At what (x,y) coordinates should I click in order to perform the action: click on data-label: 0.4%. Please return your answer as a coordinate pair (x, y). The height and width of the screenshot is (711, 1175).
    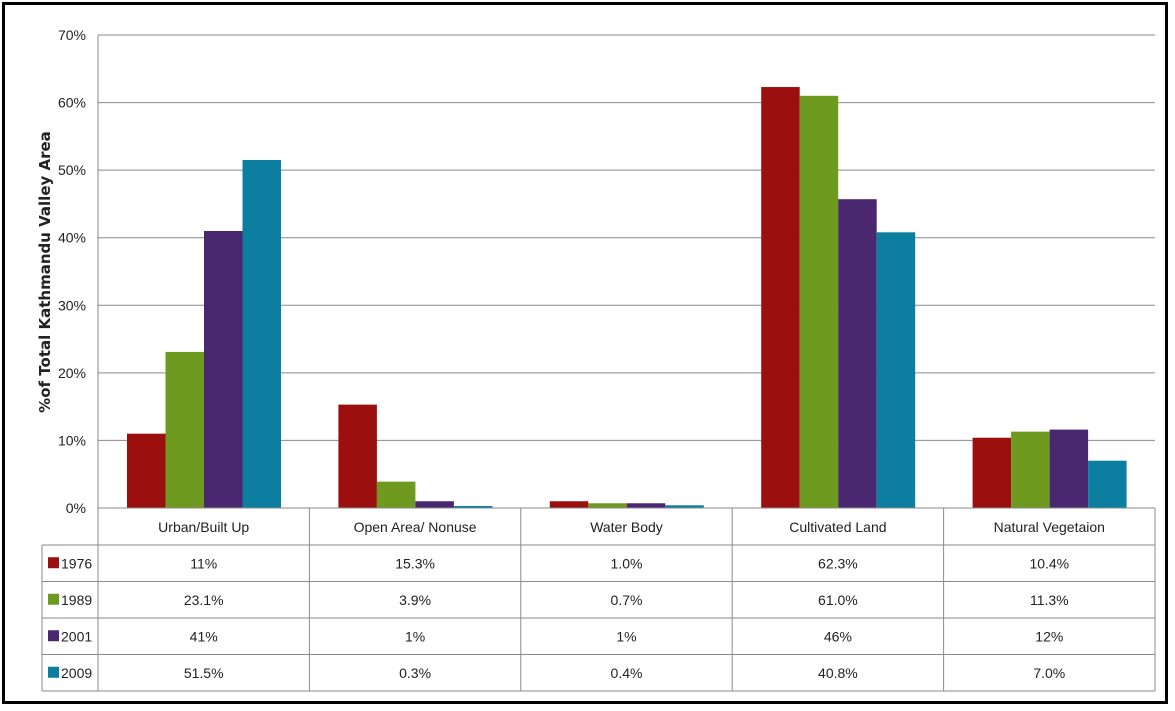
    Looking at the image, I should click on (627, 673).